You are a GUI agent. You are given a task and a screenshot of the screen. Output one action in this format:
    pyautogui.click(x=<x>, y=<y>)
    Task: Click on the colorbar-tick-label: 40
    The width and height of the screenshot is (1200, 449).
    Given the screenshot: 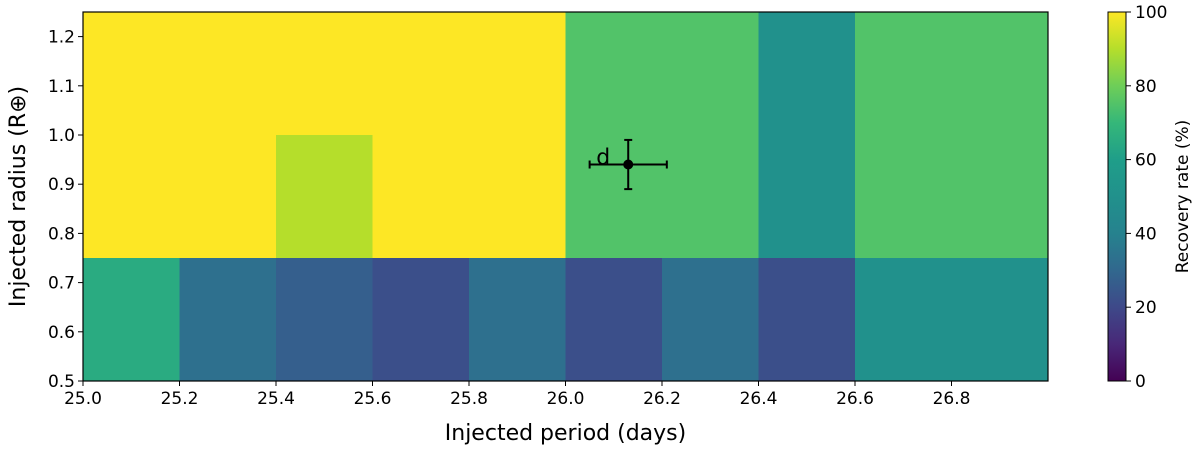 What is the action you would take?
    pyautogui.click(x=1146, y=234)
    